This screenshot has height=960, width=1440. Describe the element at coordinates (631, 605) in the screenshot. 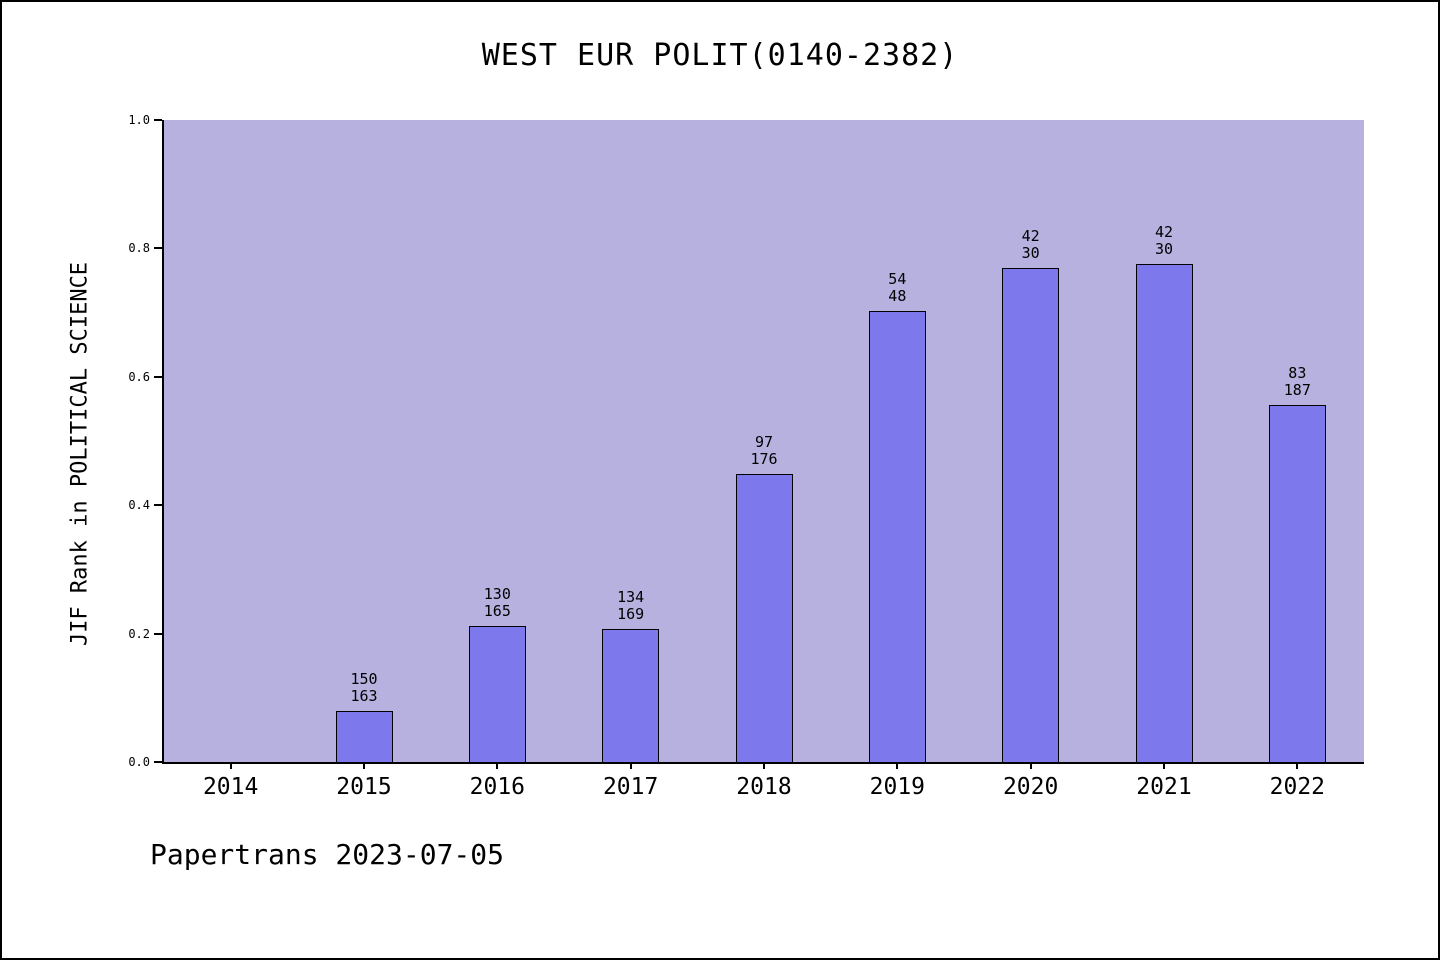

I see `bar-value-label-2017: 134 169` at that location.